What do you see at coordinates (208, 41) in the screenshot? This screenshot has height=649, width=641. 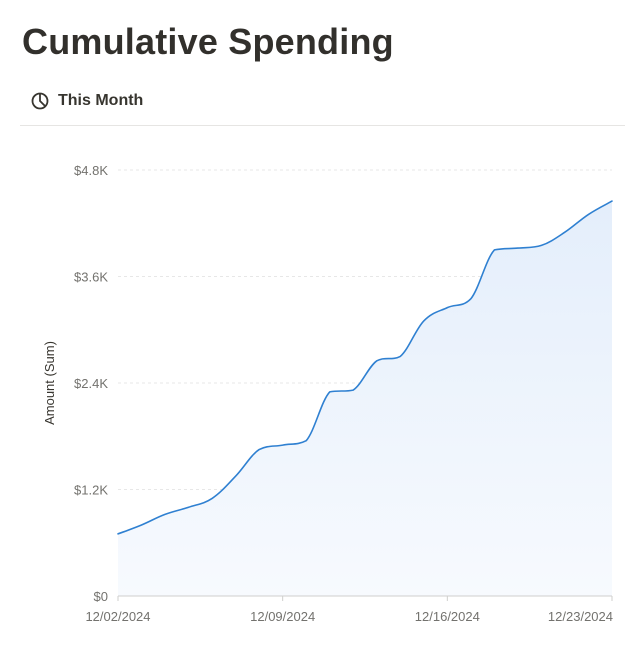 I see `page-title: Cumulative Spending` at bounding box center [208, 41].